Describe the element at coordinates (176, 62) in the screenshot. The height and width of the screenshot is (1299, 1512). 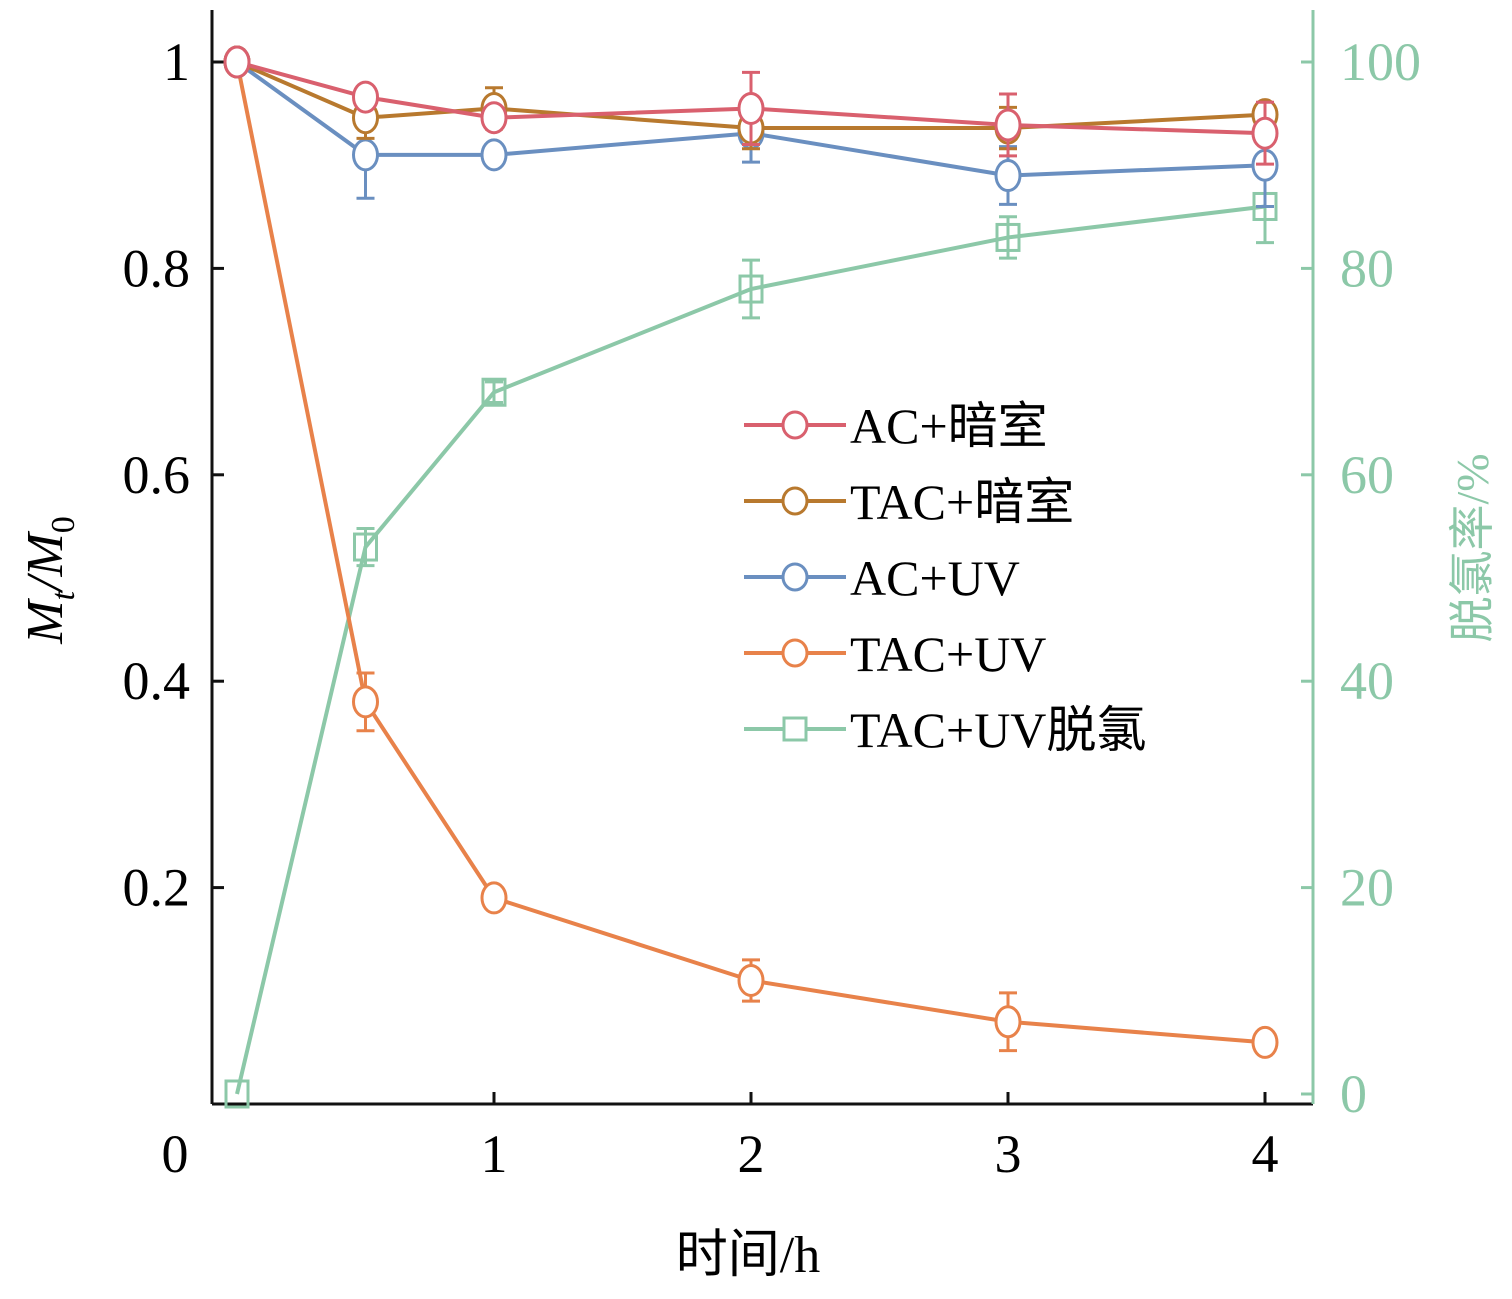
I see `y-tick-label: 1` at that location.